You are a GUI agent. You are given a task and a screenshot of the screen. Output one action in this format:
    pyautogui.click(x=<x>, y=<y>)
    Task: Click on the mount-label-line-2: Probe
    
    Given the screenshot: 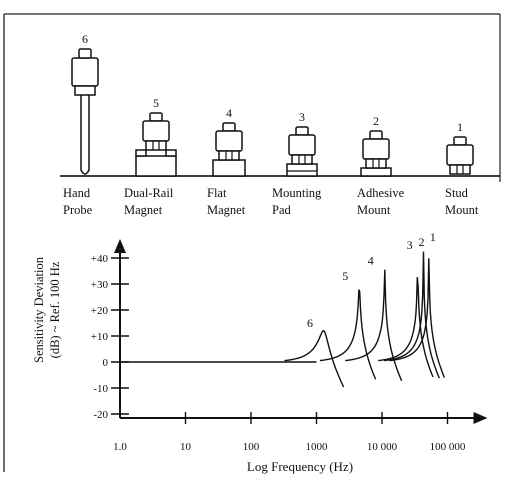 What is the action you would take?
    pyautogui.click(x=78, y=210)
    